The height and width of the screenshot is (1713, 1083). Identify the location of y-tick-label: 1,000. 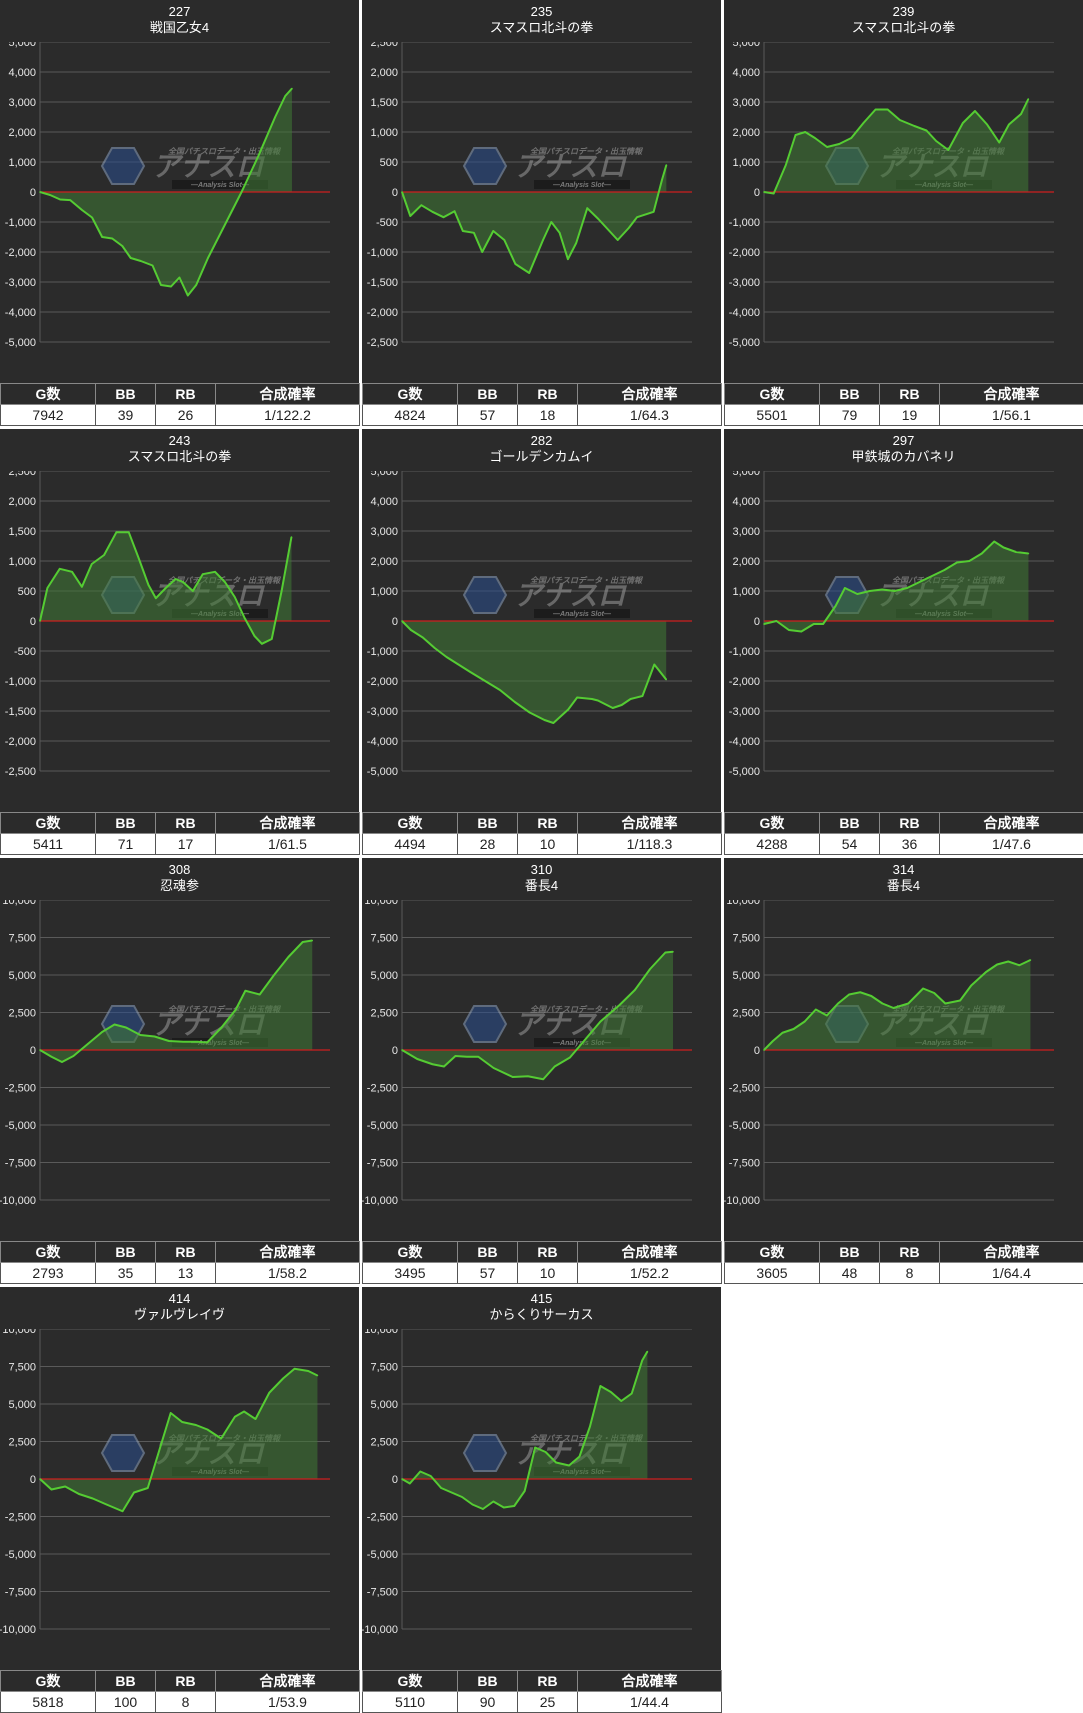
(384, 592).